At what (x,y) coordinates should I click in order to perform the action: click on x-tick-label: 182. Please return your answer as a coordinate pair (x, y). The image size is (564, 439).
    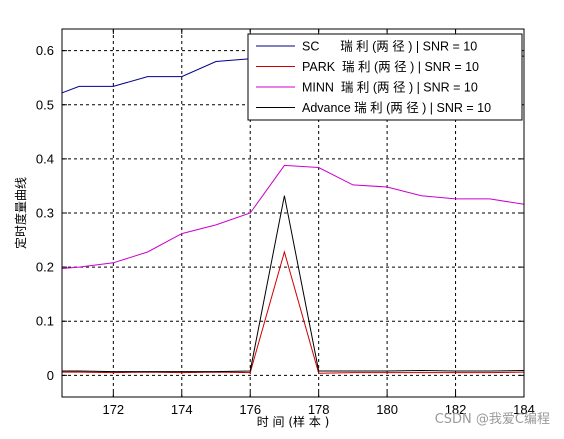
    Looking at the image, I should click on (456, 409).